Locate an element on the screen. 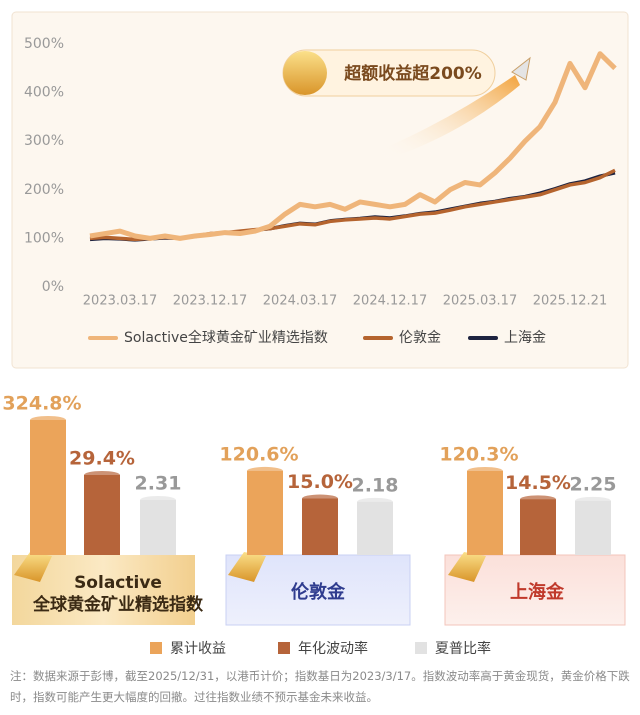 The image size is (640, 715). x-tick-label: 2024.03.17 is located at coordinates (300, 301).